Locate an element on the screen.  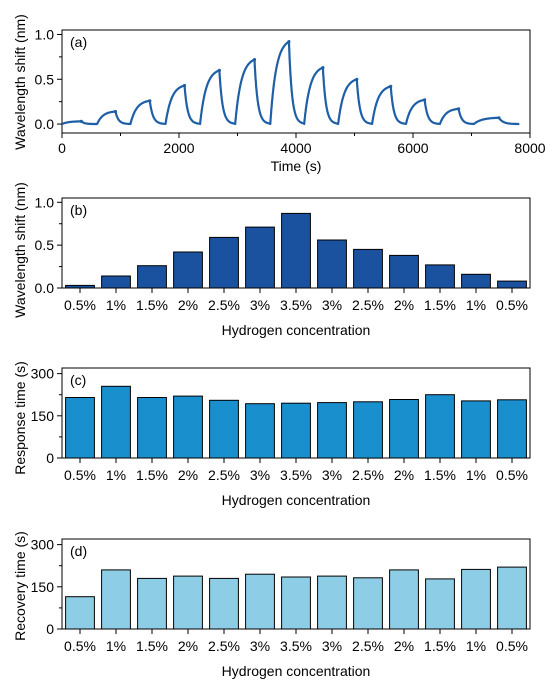
panel-c-y-ticks: 0 150 300 is located at coordinates (46, 416).